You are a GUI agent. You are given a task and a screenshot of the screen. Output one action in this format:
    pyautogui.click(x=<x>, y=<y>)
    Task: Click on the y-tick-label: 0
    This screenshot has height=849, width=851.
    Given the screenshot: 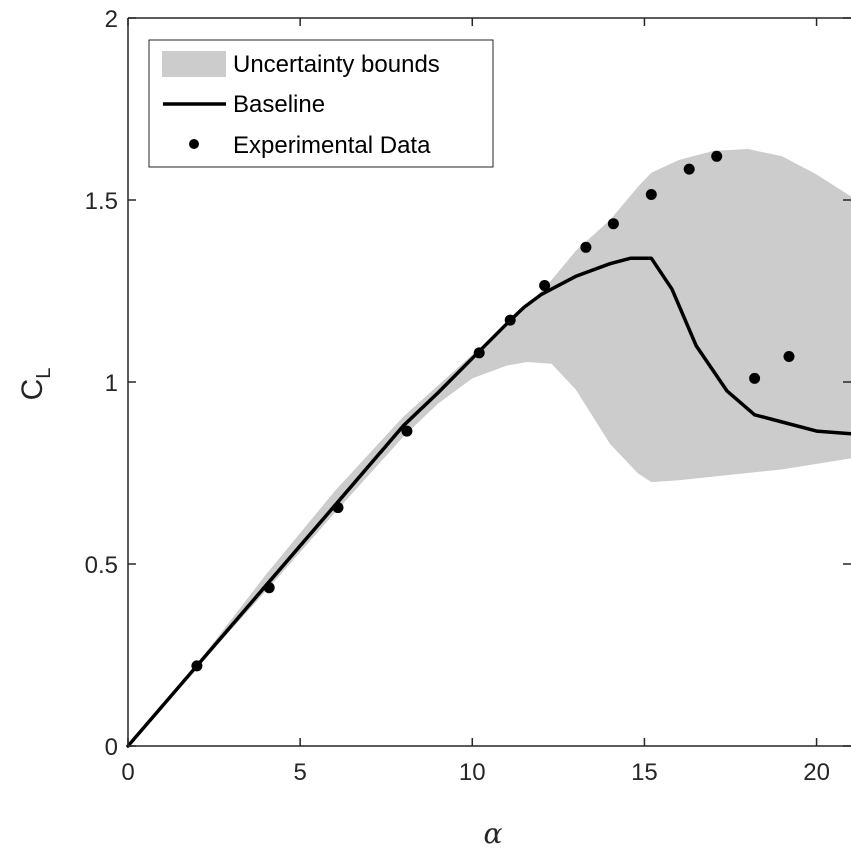 What is the action you would take?
    pyautogui.click(x=111, y=747)
    